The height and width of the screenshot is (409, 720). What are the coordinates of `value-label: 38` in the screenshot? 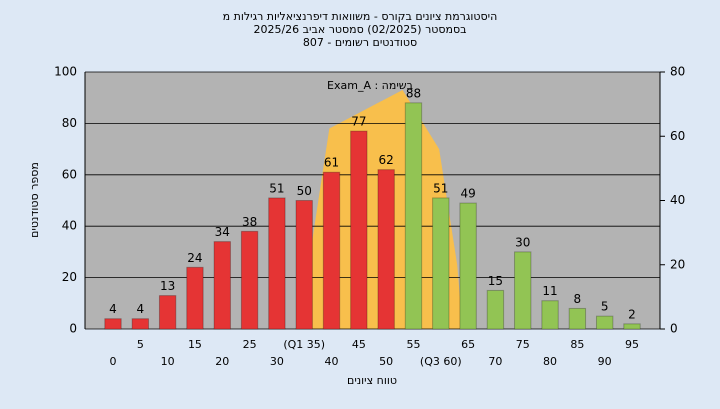 It's located at (249, 222).